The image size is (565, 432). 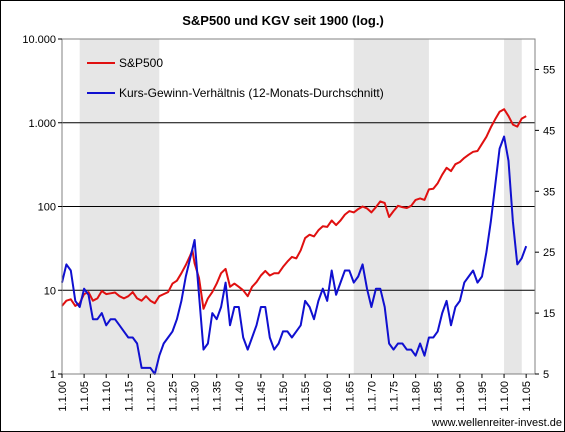 I want to click on x-tick-label: 1.1.45, so click(x=262, y=396).